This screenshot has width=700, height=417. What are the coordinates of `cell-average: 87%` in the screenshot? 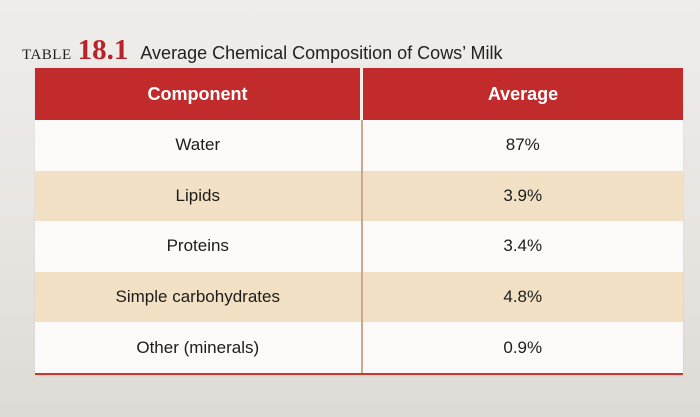 It's located at (522, 145).